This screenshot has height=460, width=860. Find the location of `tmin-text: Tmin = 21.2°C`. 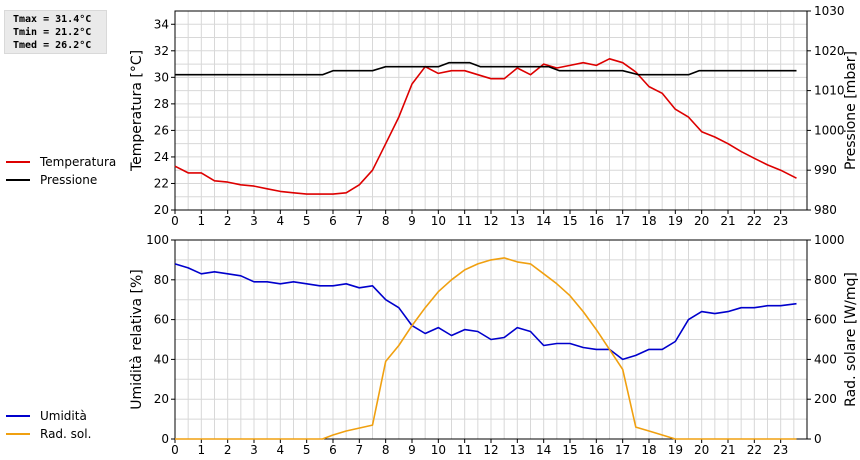

tmin-text: Tmin = 21.2°C is located at coordinates (52, 32).